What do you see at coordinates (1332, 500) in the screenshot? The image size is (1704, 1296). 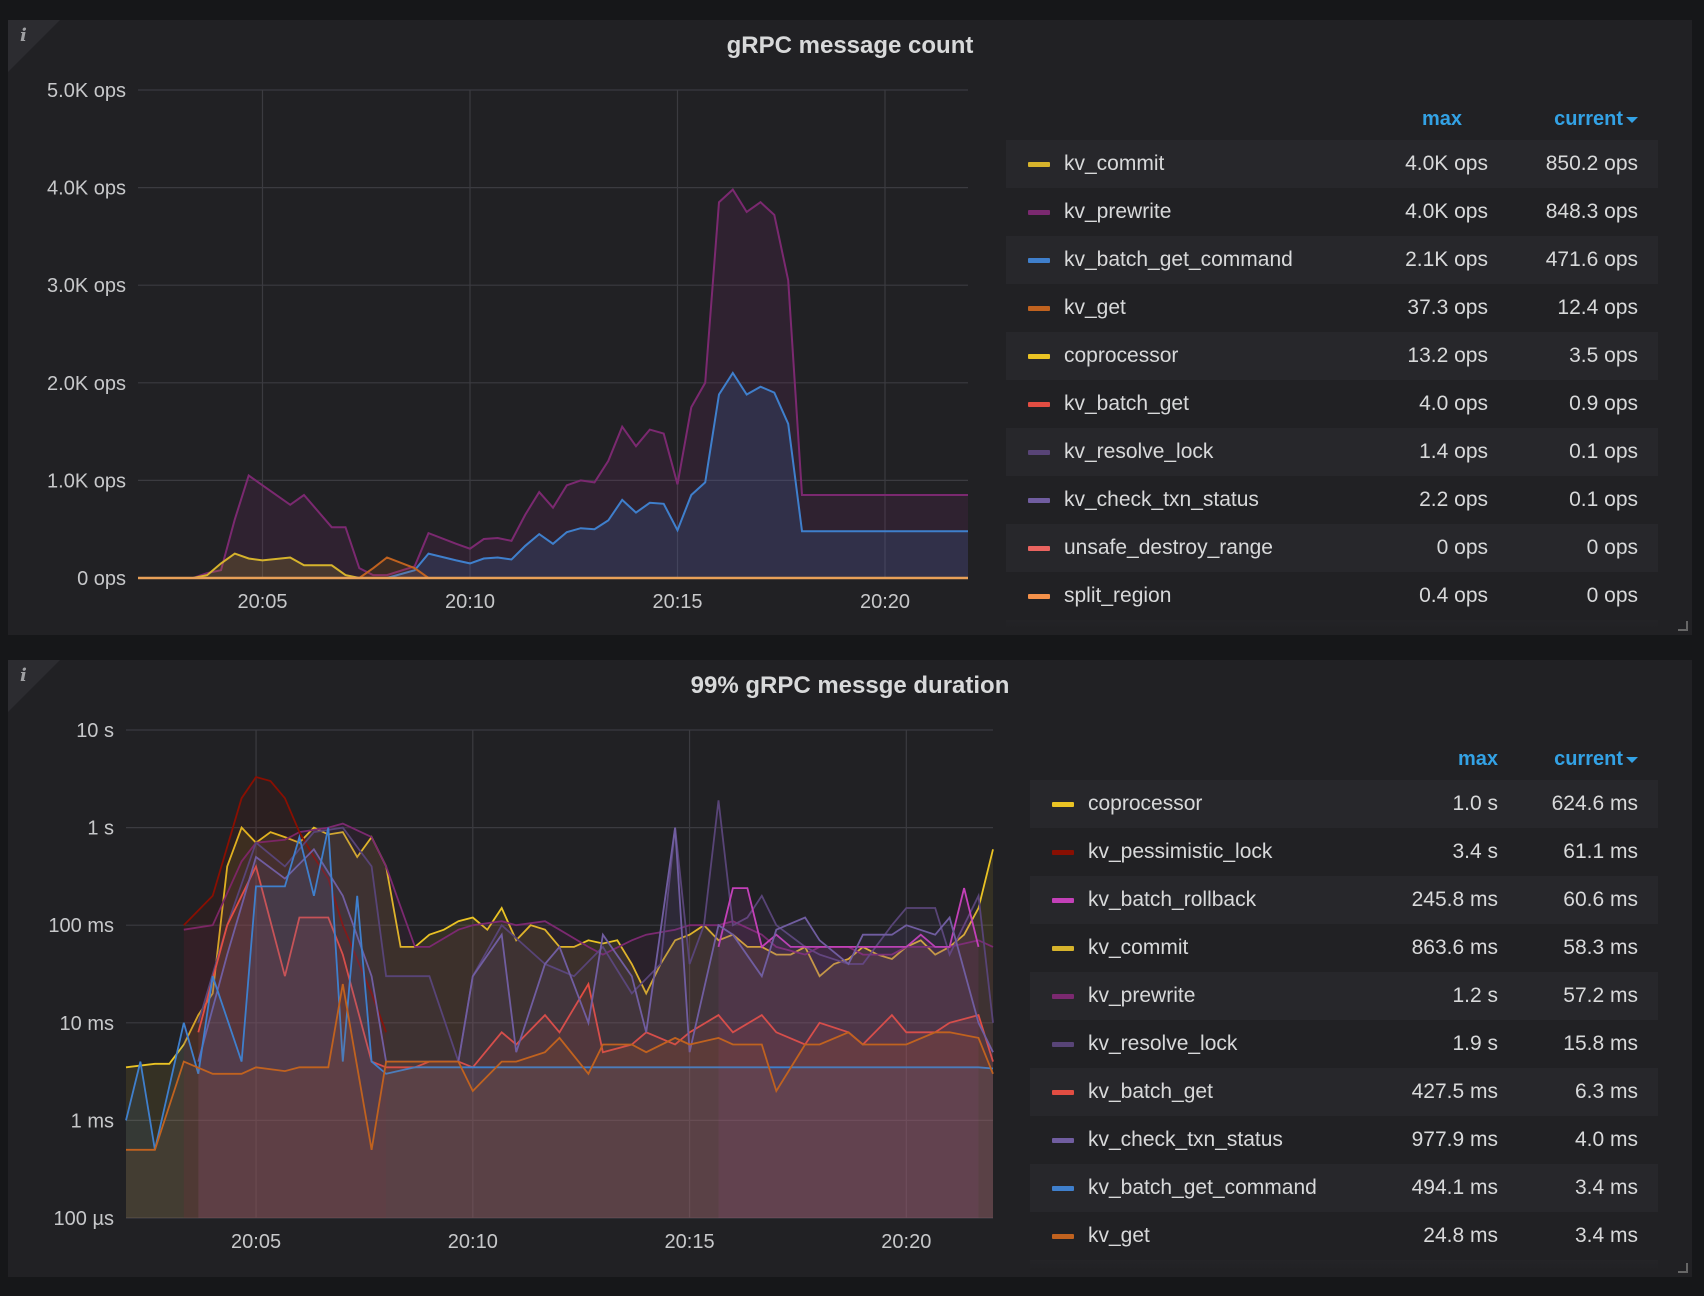 I see `legend-item: kv_check_txn_status 2.2 ops 0.1 ops` at bounding box center [1332, 500].